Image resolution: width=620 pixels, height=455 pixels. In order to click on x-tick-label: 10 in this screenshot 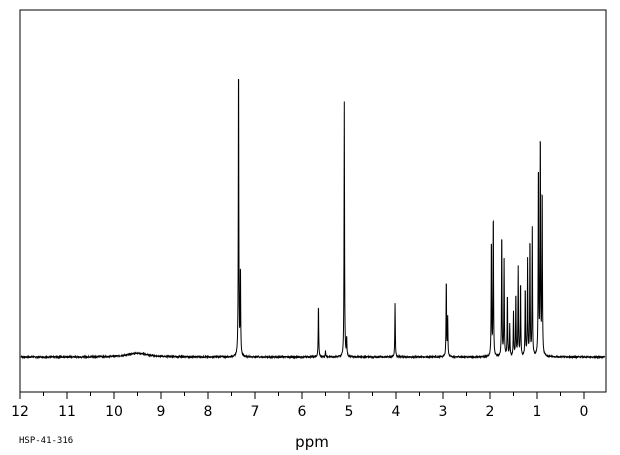, I will do `click(114, 412)`.